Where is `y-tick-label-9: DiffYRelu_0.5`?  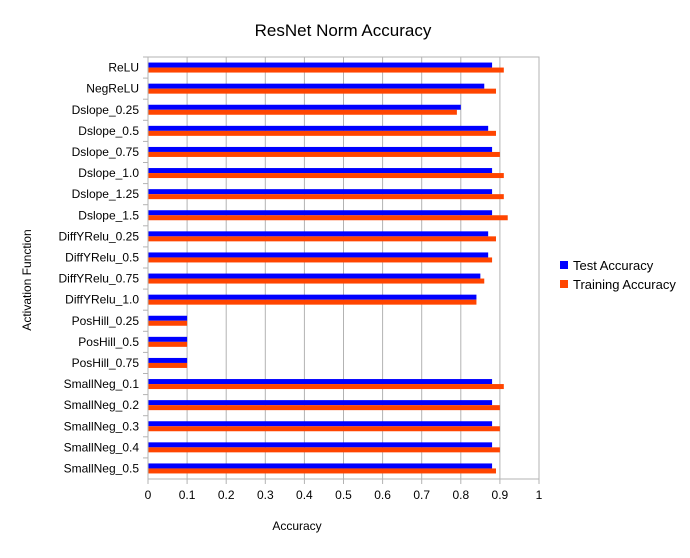 y-tick-label-9: DiffYRelu_0.5 is located at coordinates (102, 257).